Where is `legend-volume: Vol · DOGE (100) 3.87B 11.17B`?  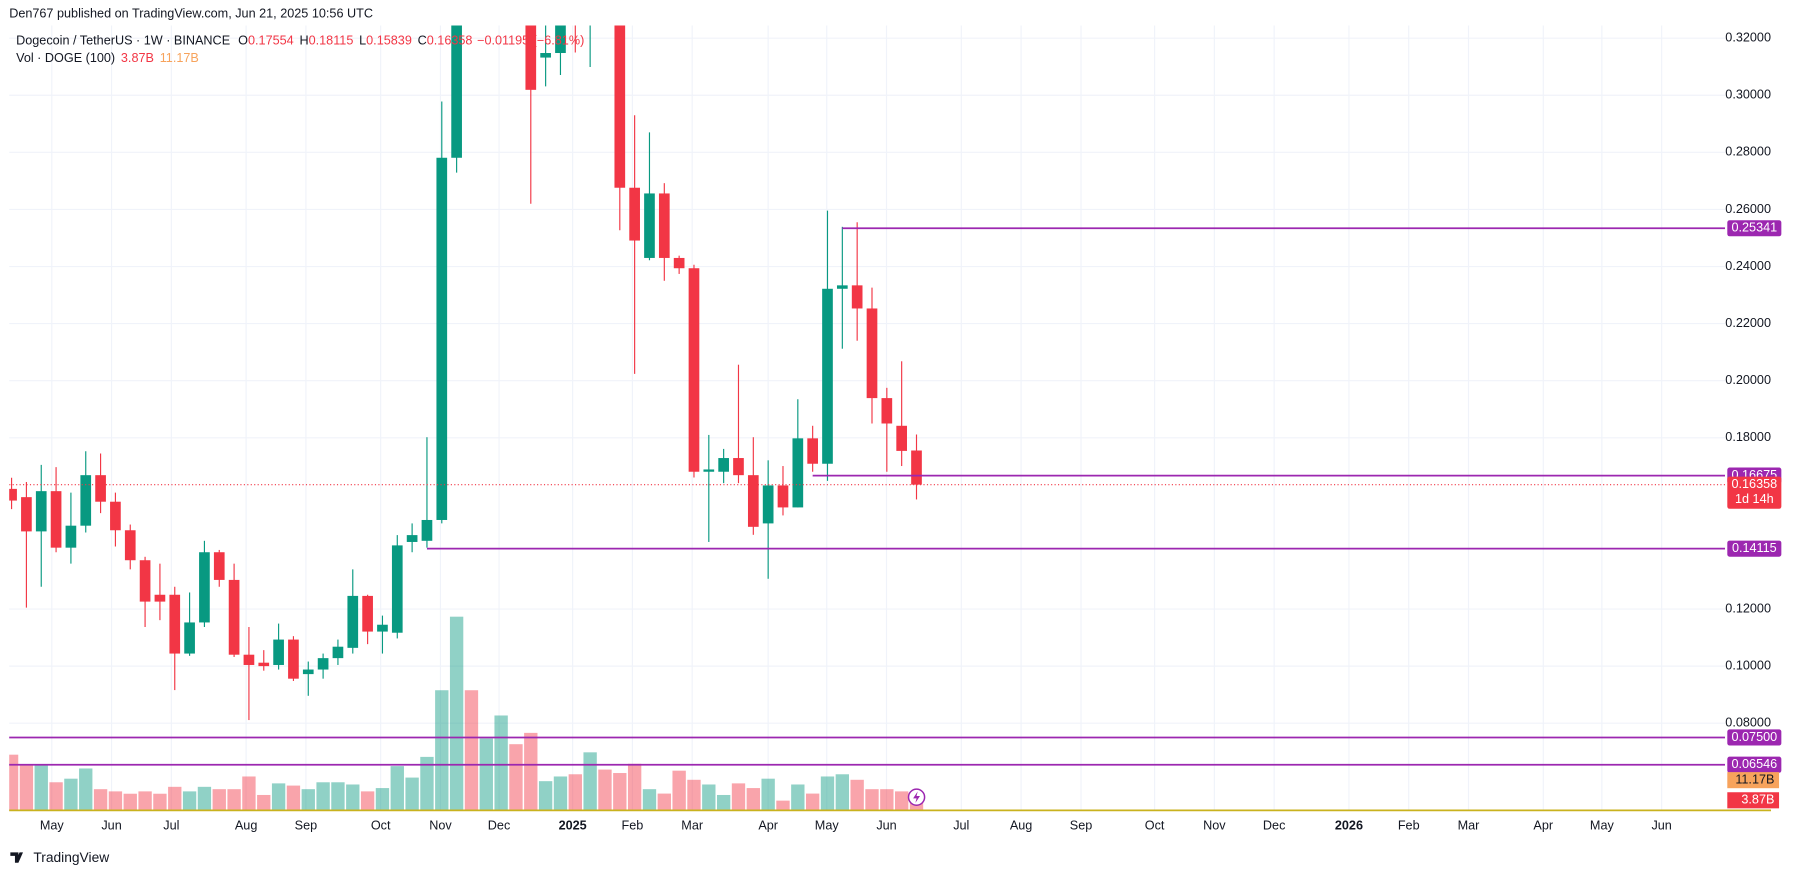 legend-volume: Vol · DOGE (100) 3.87B 11.17B is located at coordinates (107, 58).